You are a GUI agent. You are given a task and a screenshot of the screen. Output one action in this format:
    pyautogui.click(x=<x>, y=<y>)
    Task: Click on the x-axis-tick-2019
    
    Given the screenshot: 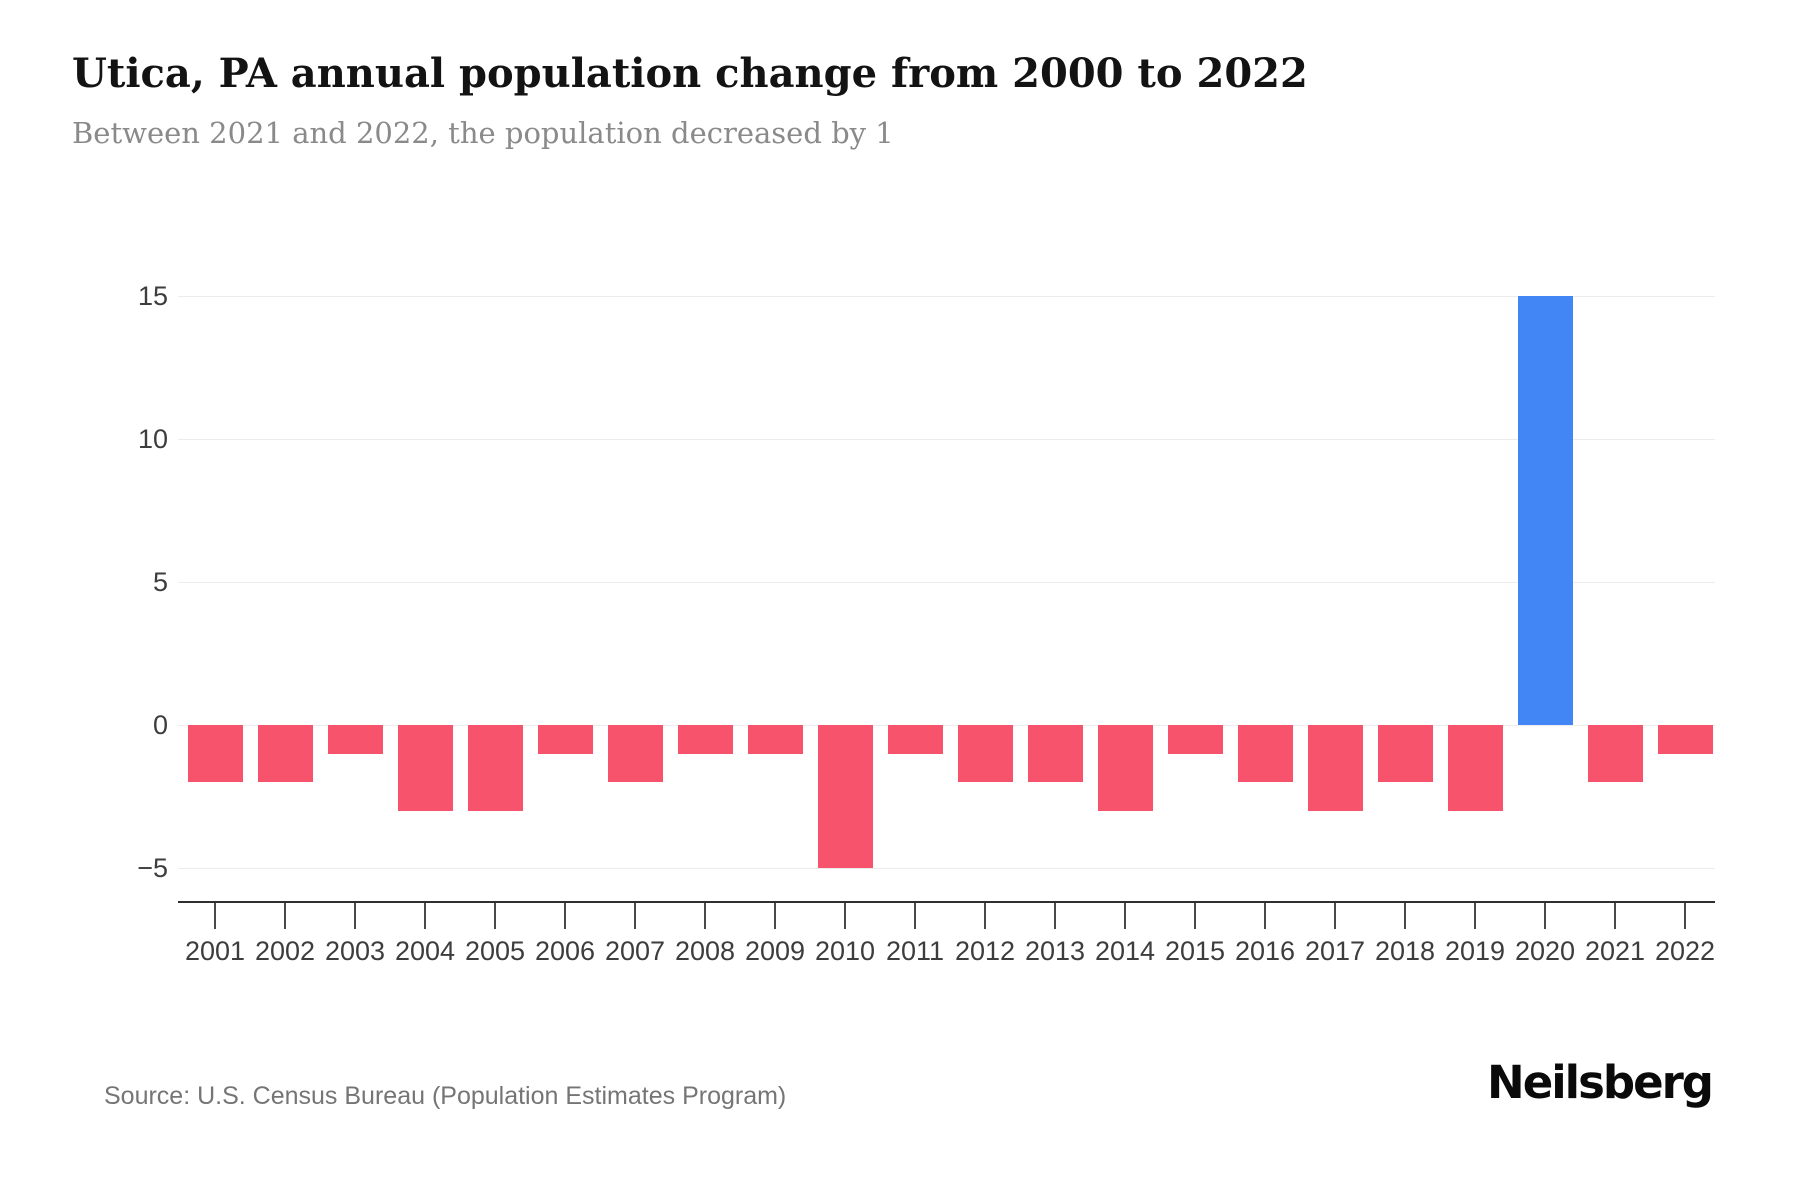 What is the action you would take?
    pyautogui.click(x=1475, y=916)
    